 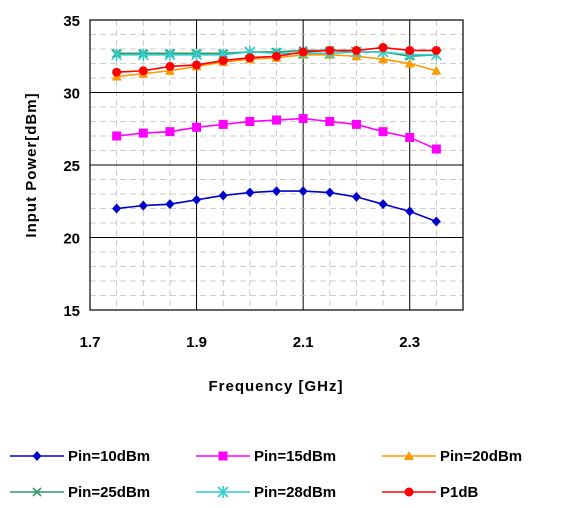 I want to click on y-axis-title: Input Power[dBm], so click(x=31, y=164).